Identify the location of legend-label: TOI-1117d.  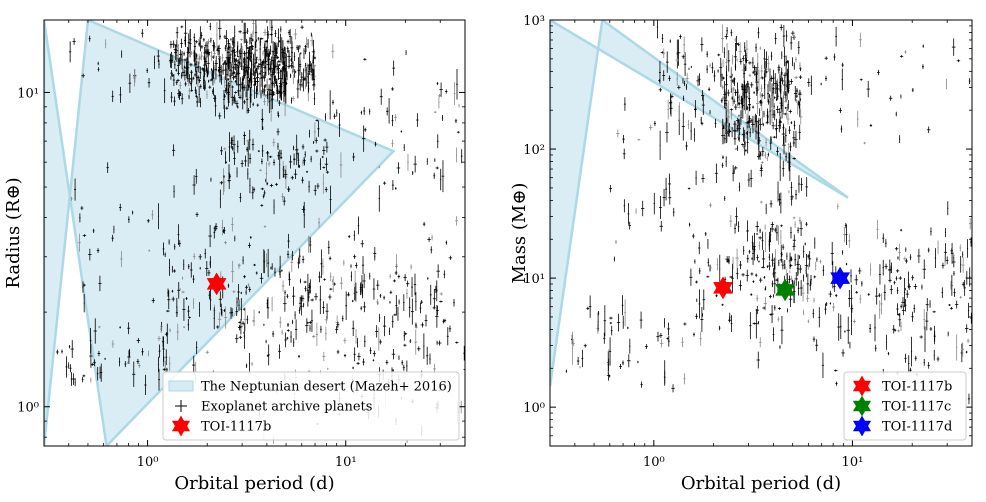
(917, 427).